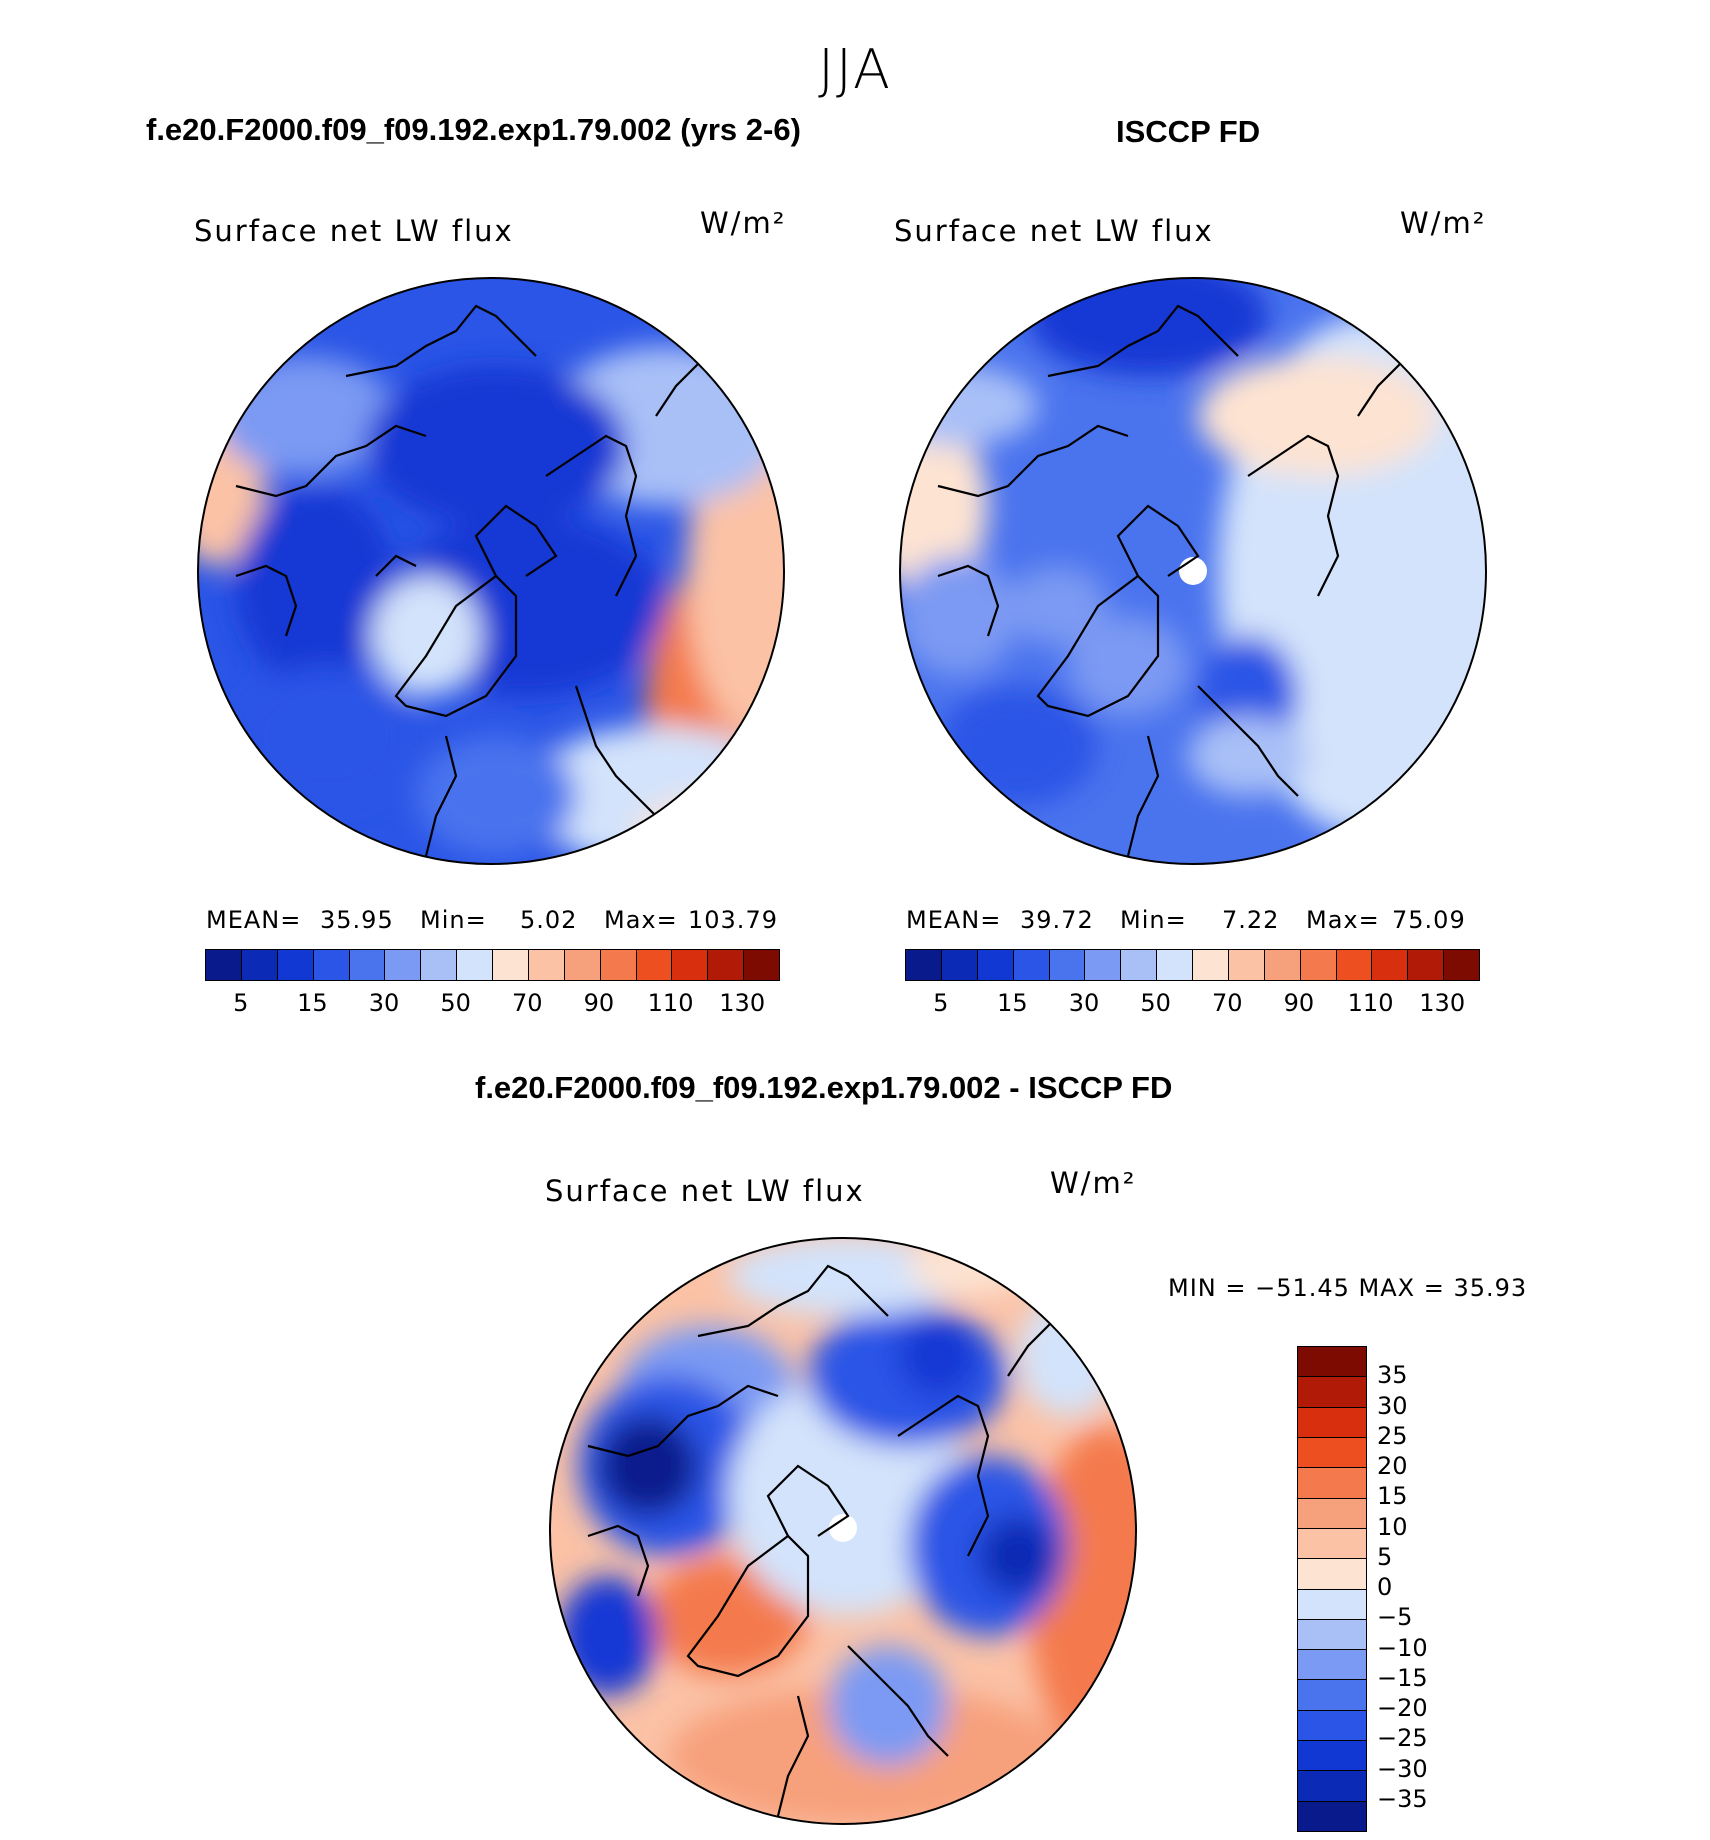  Describe the element at coordinates (1193, 571) in the screenshot. I see `obs-polar-map` at that location.